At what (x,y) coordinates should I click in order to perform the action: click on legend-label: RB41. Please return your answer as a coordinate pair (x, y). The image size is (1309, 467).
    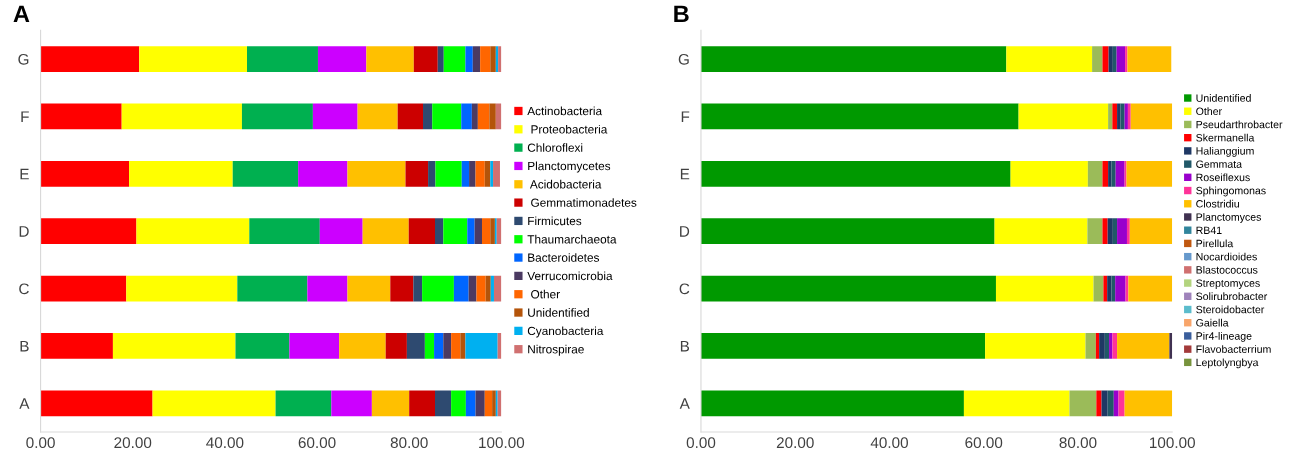
    Looking at the image, I should click on (1209, 230).